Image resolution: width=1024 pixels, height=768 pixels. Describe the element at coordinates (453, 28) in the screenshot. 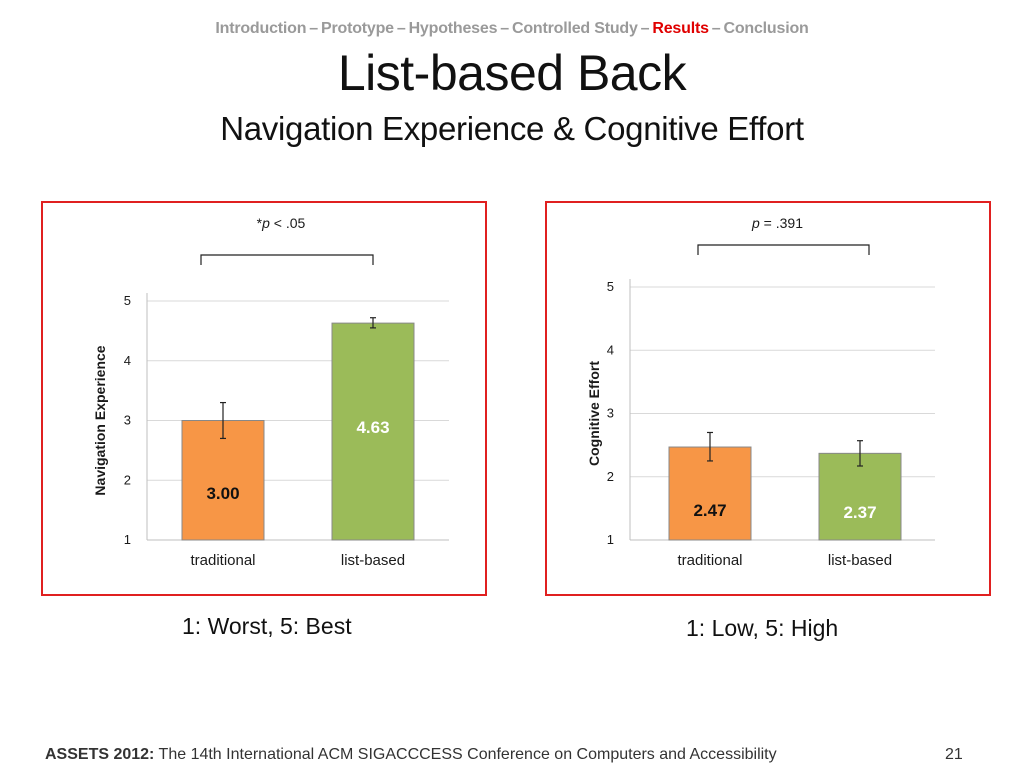

I see `breadcrumb-item-hypotheses: Hypotheses` at that location.